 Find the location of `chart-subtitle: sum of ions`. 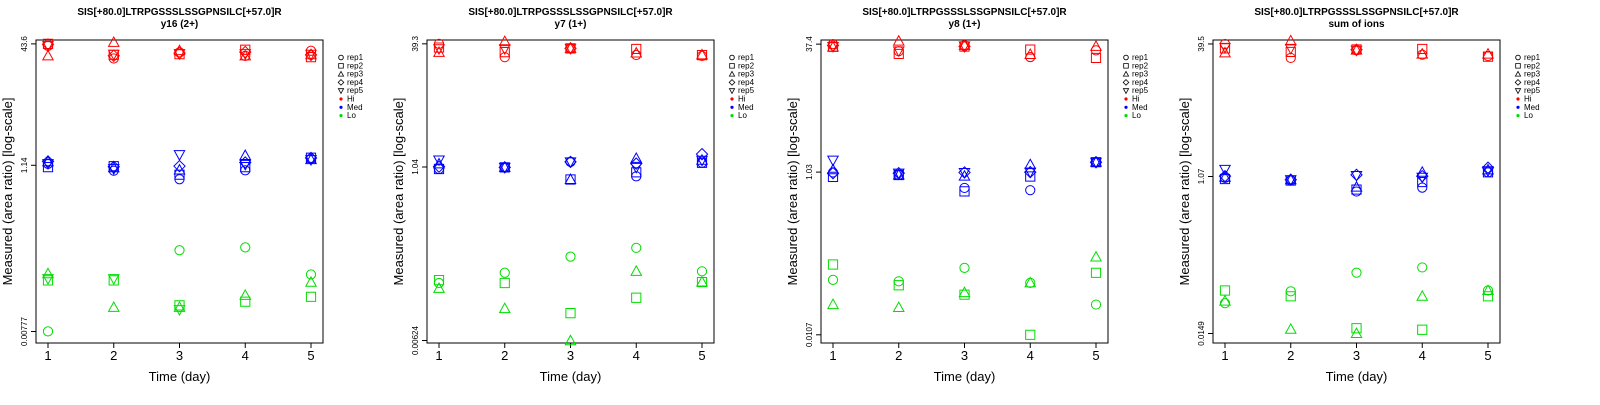

chart-subtitle: sum of ions is located at coordinates (1356, 24).